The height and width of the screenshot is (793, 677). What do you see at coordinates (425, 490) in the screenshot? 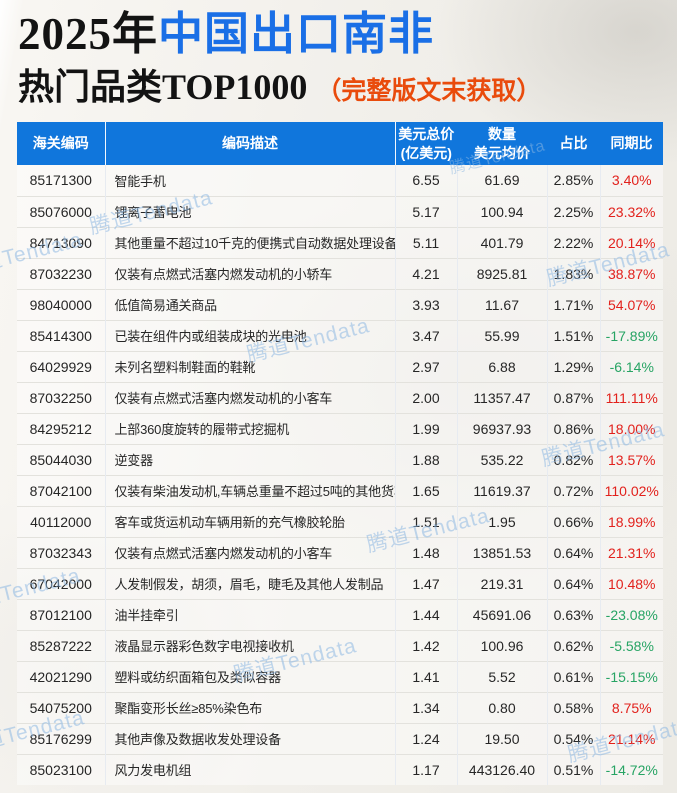
I see `total-usd-cell: 1.65` at bounding box center [425, 490].